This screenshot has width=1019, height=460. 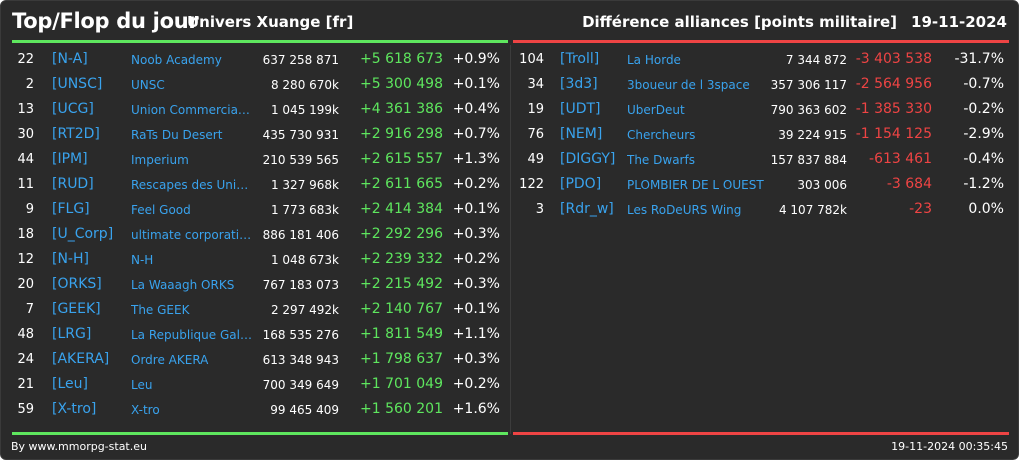 What do you see at coordinates (73, 109) in the screenshot?
I see `alliance-tag: [UCG]` at bounding box center [73, 109].